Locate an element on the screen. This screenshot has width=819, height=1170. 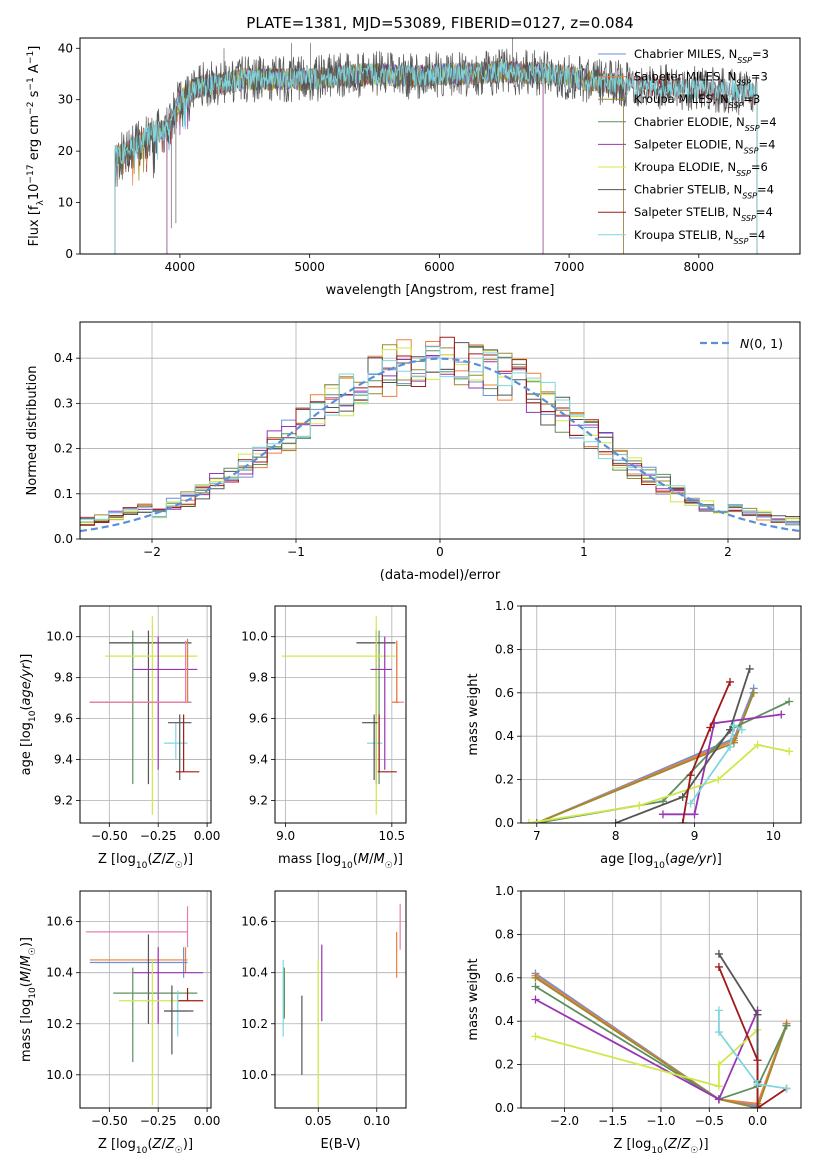
y-tick-label: 9.8 is located at coordinates (258, 678).